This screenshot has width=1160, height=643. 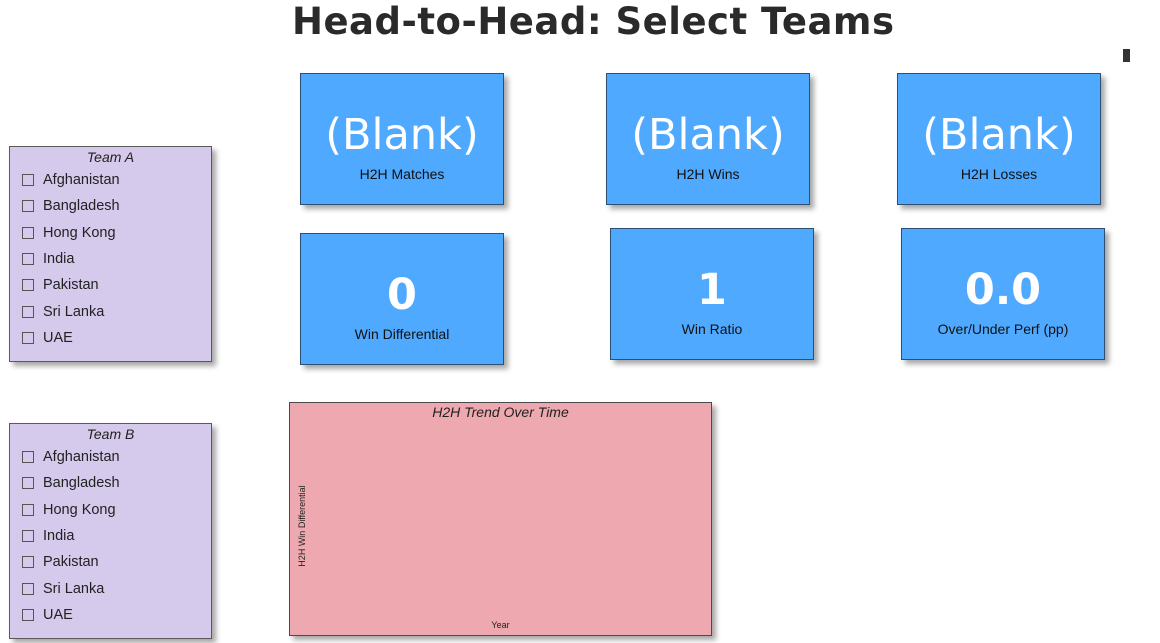 I want to click on h2h-losses-card: (Blank) H2H Losses, so click(x=999, y=139).